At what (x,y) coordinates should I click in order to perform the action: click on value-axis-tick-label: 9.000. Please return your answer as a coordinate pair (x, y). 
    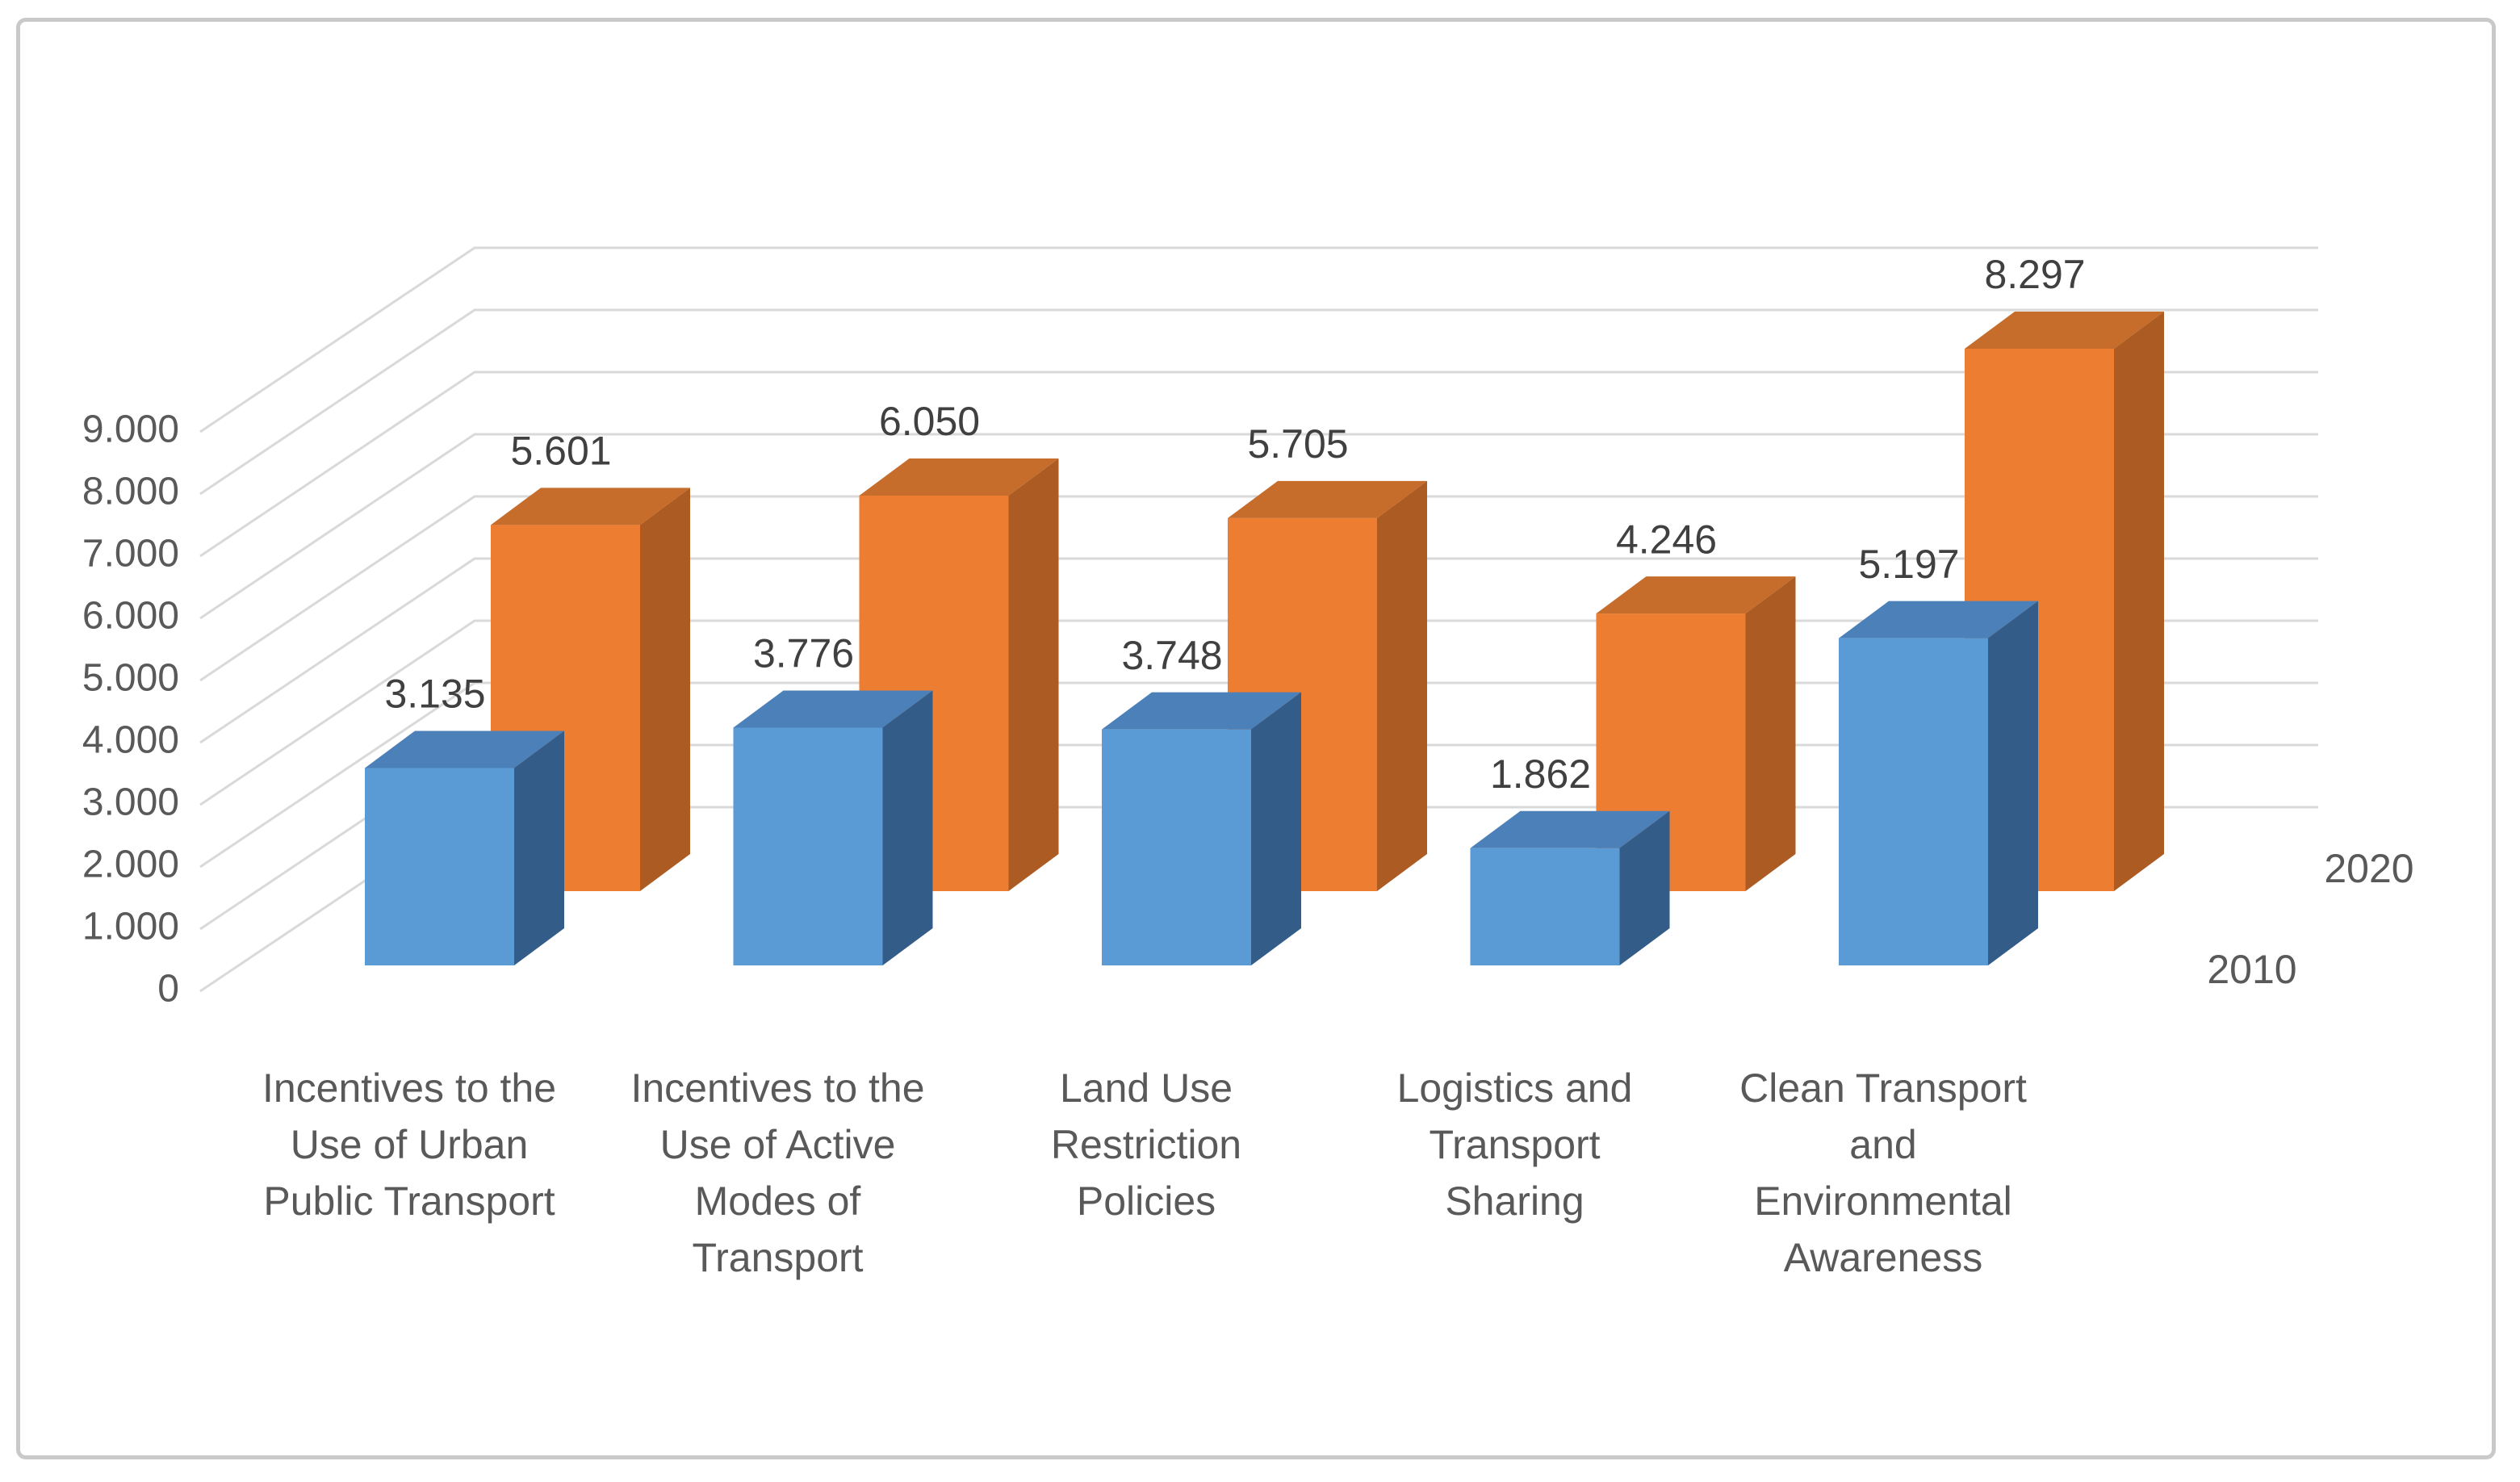
    Looking at the image, I should click on (130, 429).